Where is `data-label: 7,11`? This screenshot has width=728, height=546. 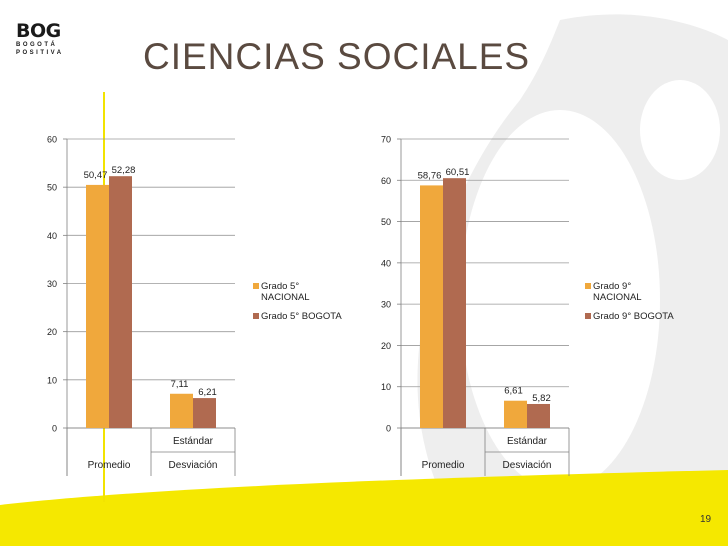 data-label: 7,11 is located at coordinates (180, 384).